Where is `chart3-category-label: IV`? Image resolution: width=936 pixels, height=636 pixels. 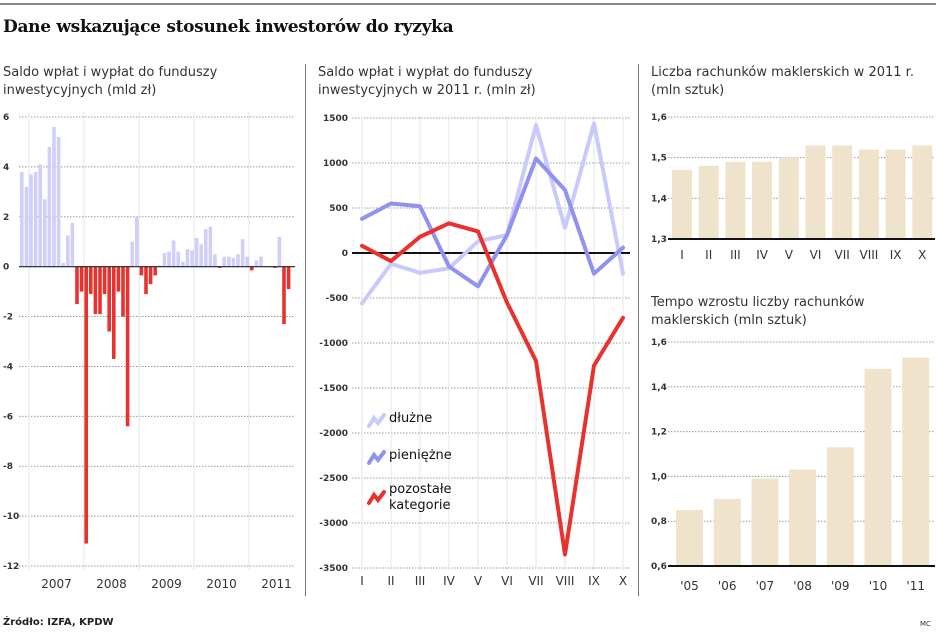
chart3-category-label: IV is located at coordinates (762, 255).